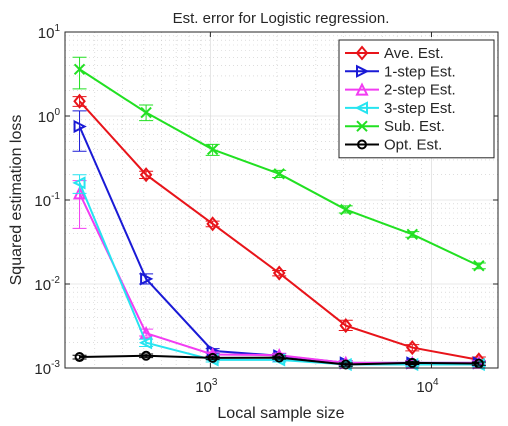 Image resolution: width=508 pixels, height=426 pixels. What do you see at coordinates (414, 126) in the screenshot?
I see `legend-label: Sub. Est.` at bounding box center [414, 126].